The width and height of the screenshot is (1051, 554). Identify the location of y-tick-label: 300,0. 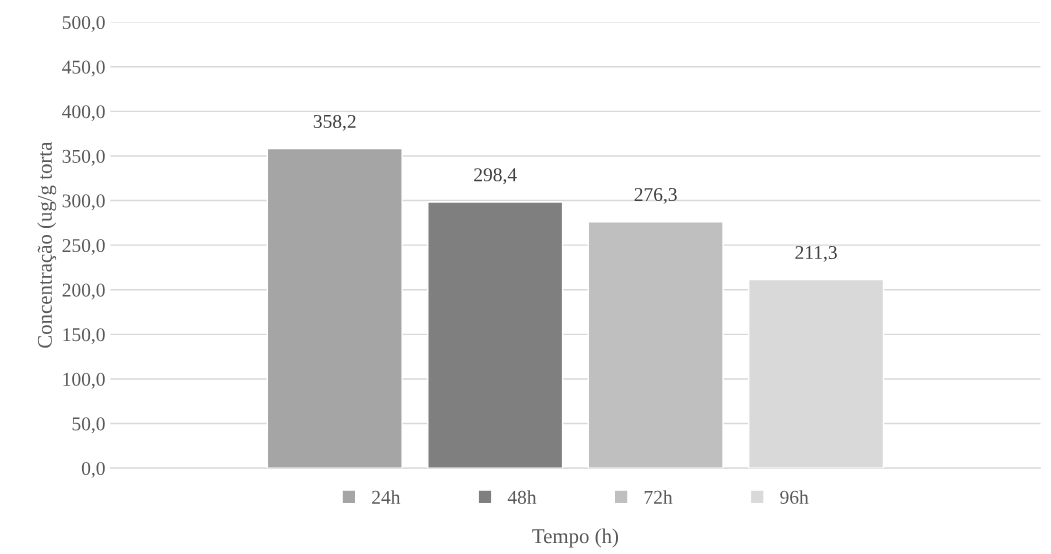
(83, 202).